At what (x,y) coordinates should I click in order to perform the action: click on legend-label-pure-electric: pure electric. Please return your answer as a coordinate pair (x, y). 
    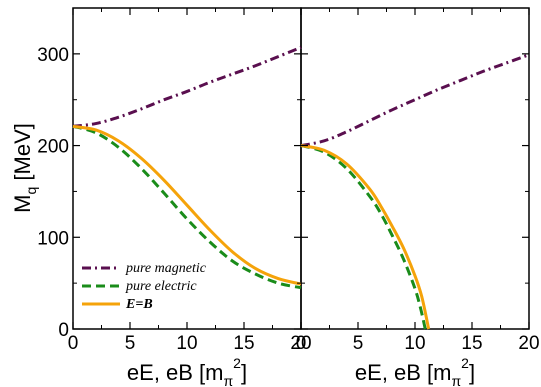
    Looking at the image, I should click on (161, 286).